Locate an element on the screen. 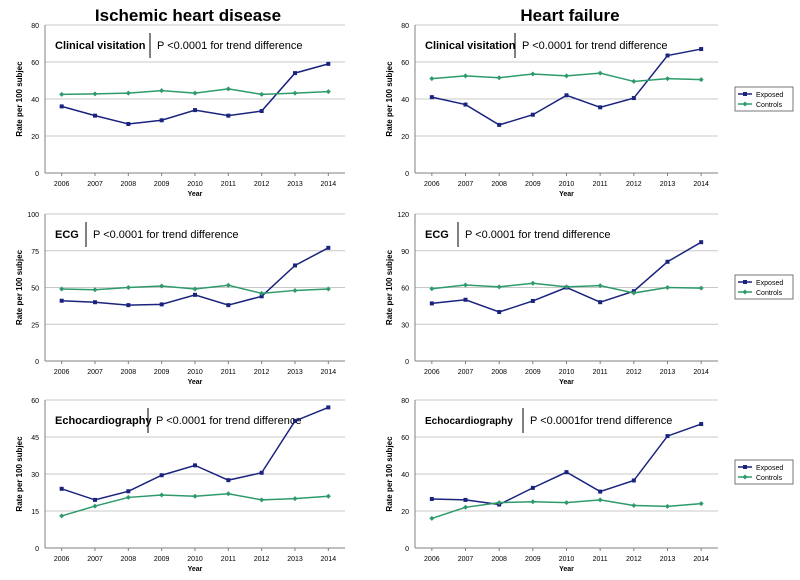 The image size is (800, 580). y-tick-label: 0 is located at coordinates (407, 174).